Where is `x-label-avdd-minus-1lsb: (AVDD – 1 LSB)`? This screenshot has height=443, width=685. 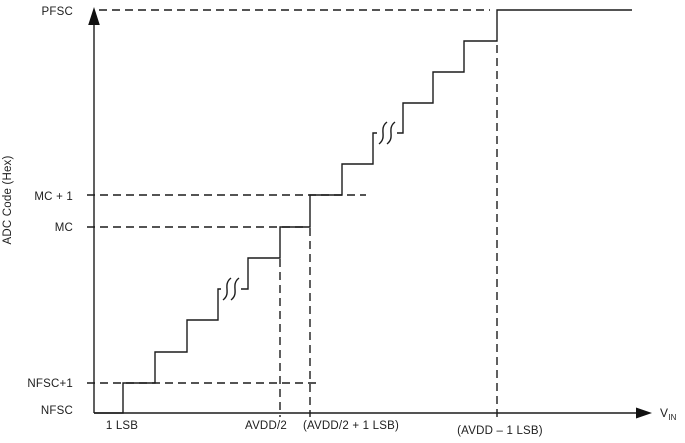
x-label-avdd-minus-1lsb: (AVDD – 1 LSB) is located at coordinates (500, 431).